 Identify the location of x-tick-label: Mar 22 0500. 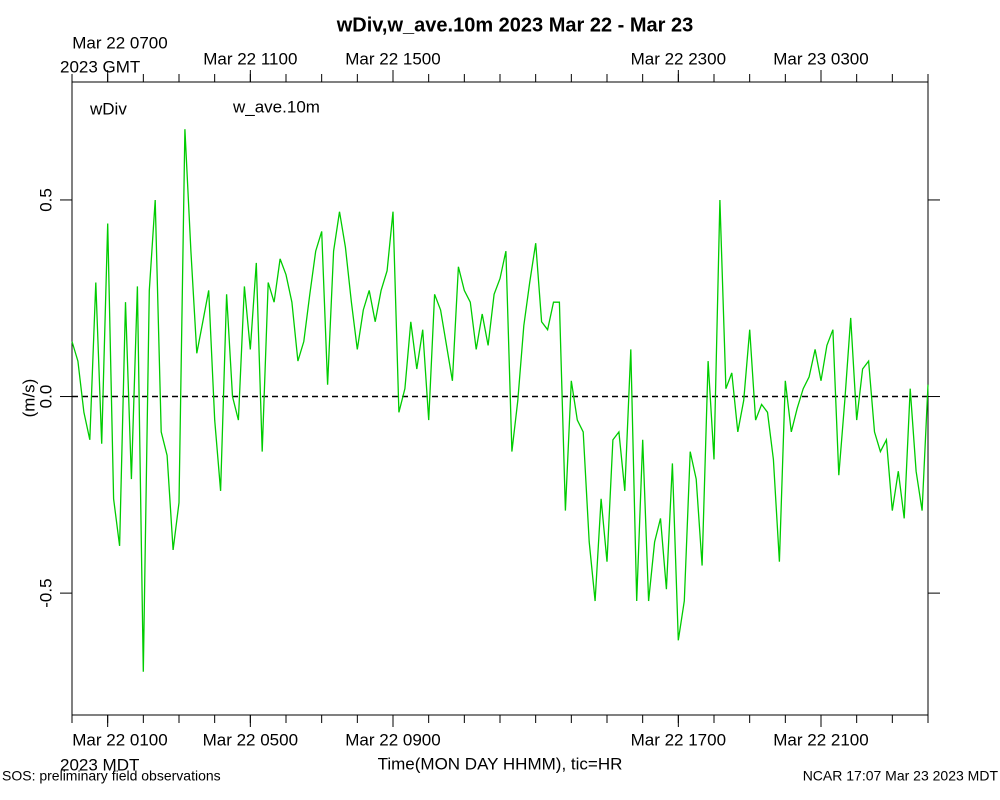
(250, 739).